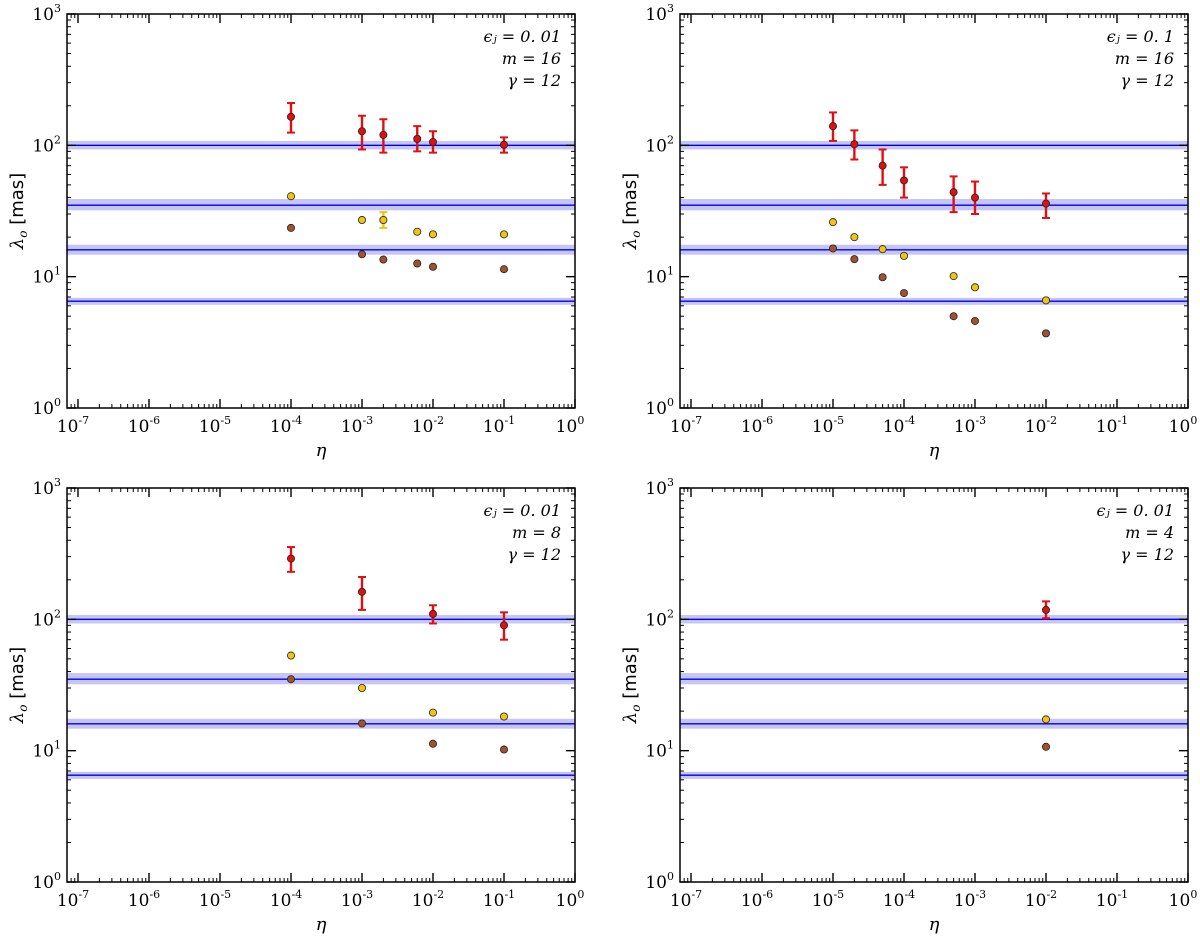 Image resolution: width=1200 pixels, height=944 pixels. Describe the element at coordinates (536, 532) in the screenshot. I see `annotation-2: m = 8` at that location.